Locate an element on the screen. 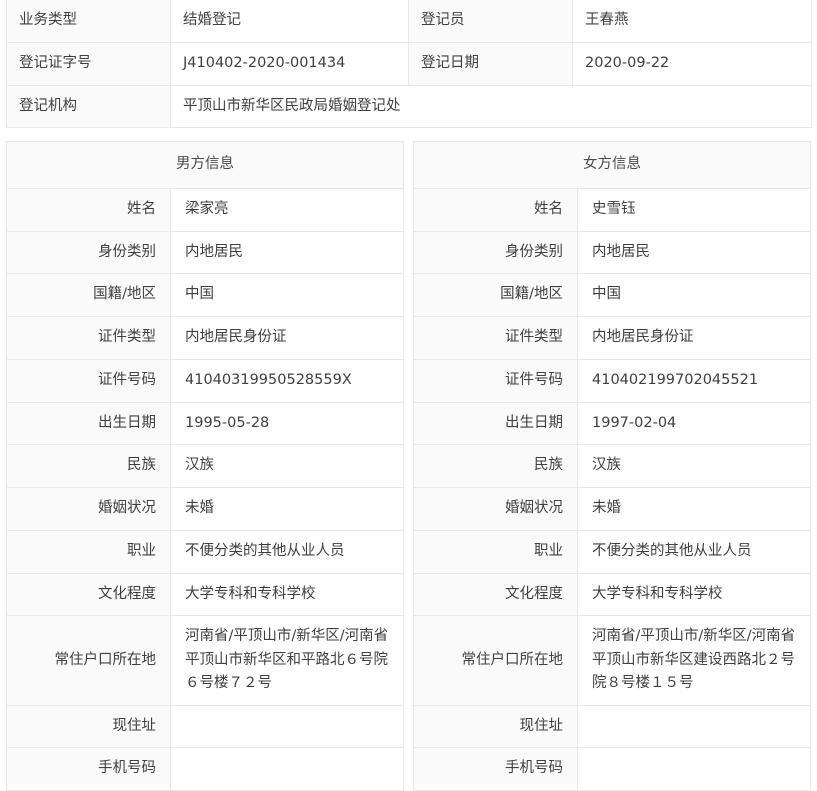 This screenshot has height=791, width=817. male-label-name: 姓名 is located at coordinates (88, 210).